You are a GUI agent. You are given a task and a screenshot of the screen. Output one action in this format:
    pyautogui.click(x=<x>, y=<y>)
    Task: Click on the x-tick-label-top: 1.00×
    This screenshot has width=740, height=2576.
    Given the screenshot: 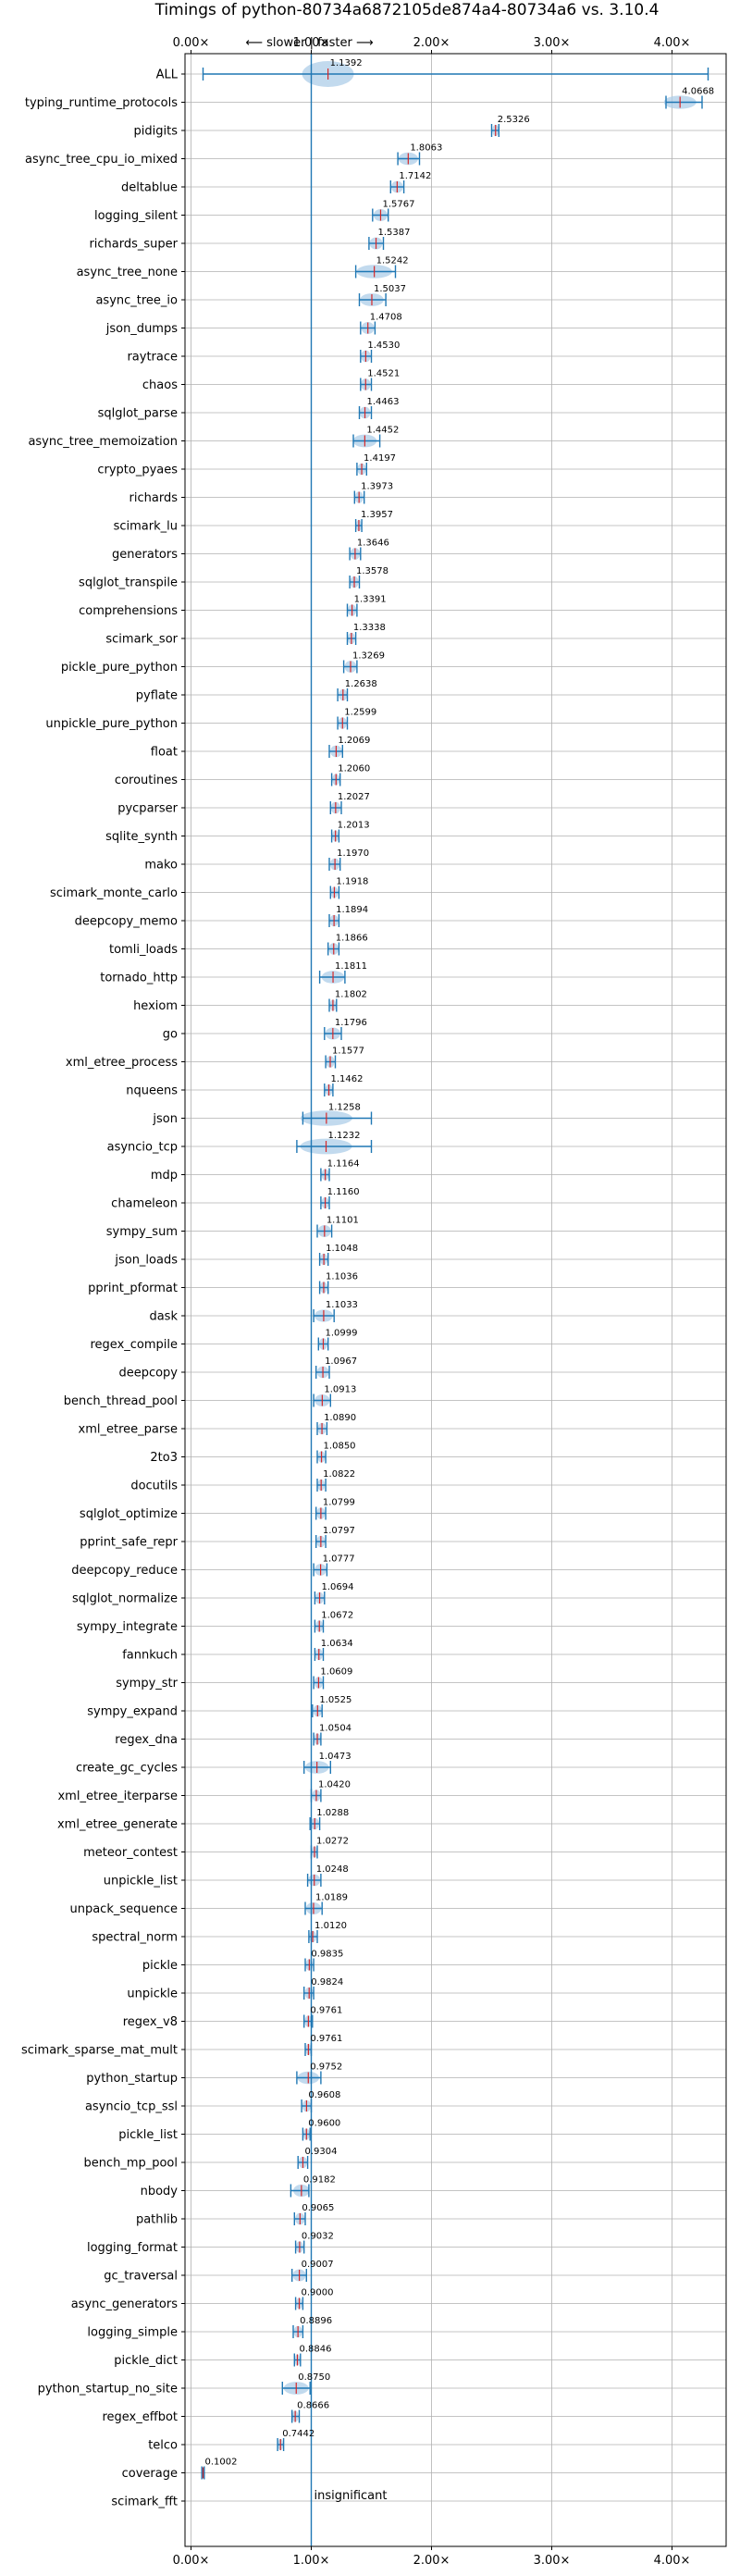 What is the action you would take?
    pyautogui.click(x=312, y=43)
    